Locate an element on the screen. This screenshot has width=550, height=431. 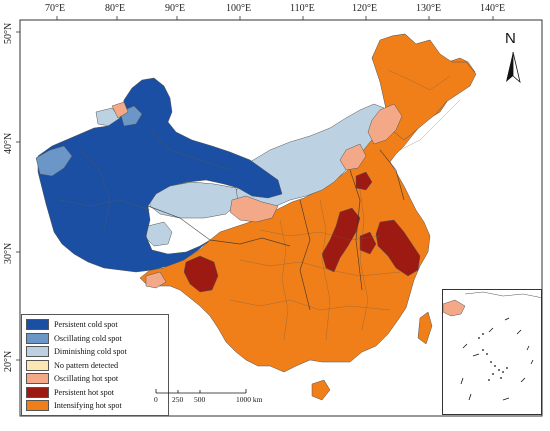
north-arrow-icon is located at coordinates (513, 67).